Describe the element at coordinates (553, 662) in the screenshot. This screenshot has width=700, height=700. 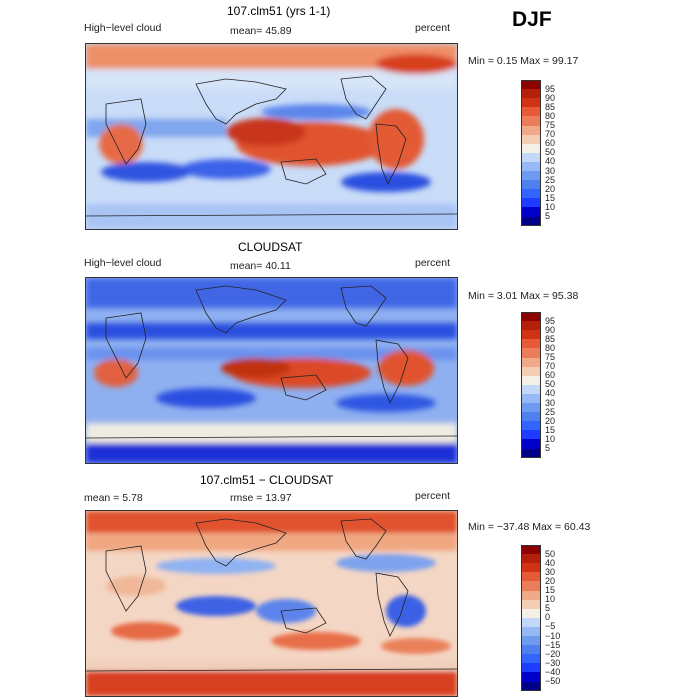
I see `colorbar-tick-label: −30` at that location.